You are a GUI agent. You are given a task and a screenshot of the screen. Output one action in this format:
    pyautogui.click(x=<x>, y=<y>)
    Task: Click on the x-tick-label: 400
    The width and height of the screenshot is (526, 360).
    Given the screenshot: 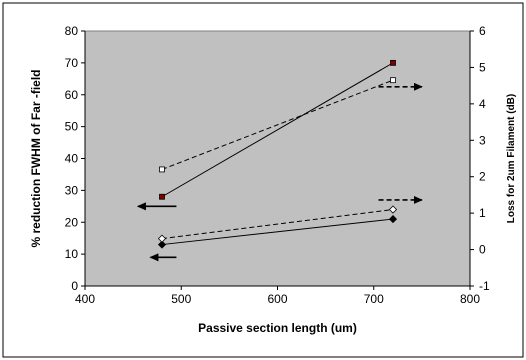 What is the action you would take?
    pyautogui.click(x=85, y=299)
    